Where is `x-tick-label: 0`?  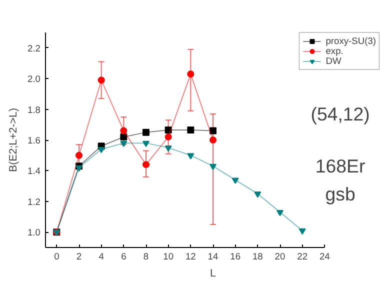 x-tick-label: 0 is located at coordinates (57, 257).